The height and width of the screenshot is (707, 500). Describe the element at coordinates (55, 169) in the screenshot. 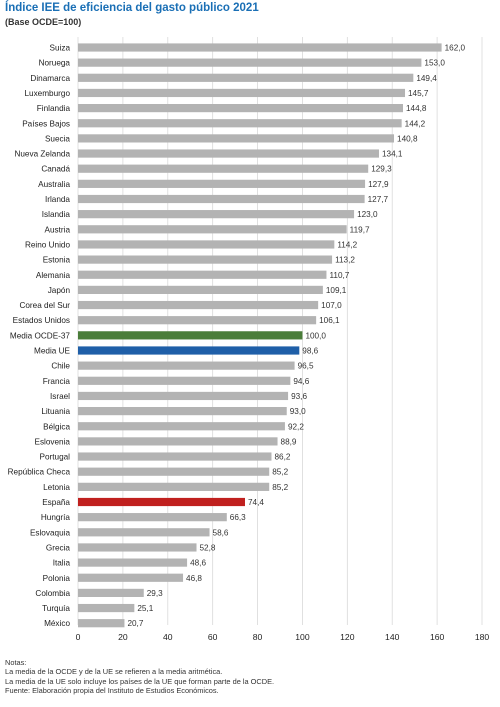

I see `category-label: Canadá` at that location.